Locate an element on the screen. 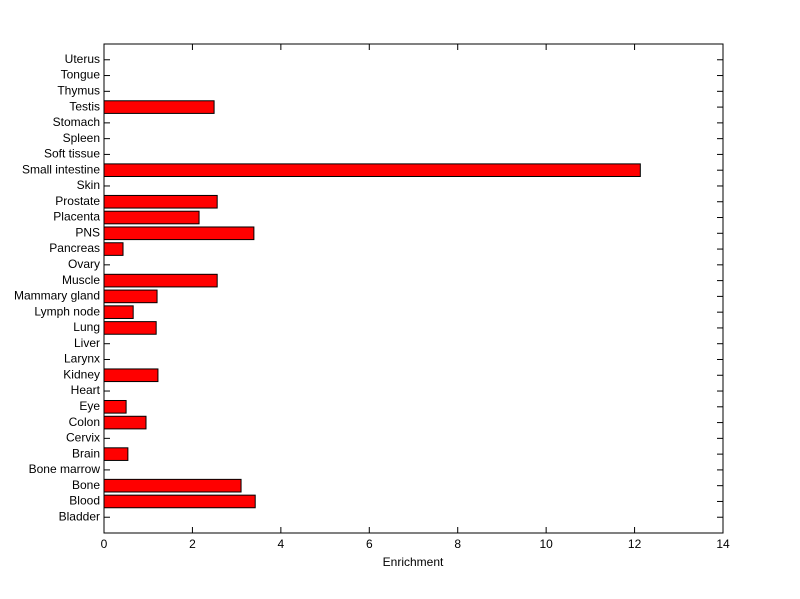 This screenshot has width=800, height=599. y-tick-label: Muscle is located at coordinates (81, 280).